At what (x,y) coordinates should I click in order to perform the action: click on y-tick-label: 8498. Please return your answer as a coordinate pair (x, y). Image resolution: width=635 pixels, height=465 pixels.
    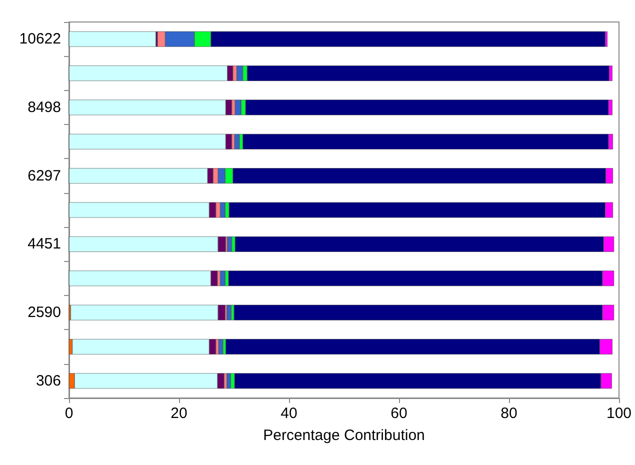
    Looking at the image, I should click on (44, 107).